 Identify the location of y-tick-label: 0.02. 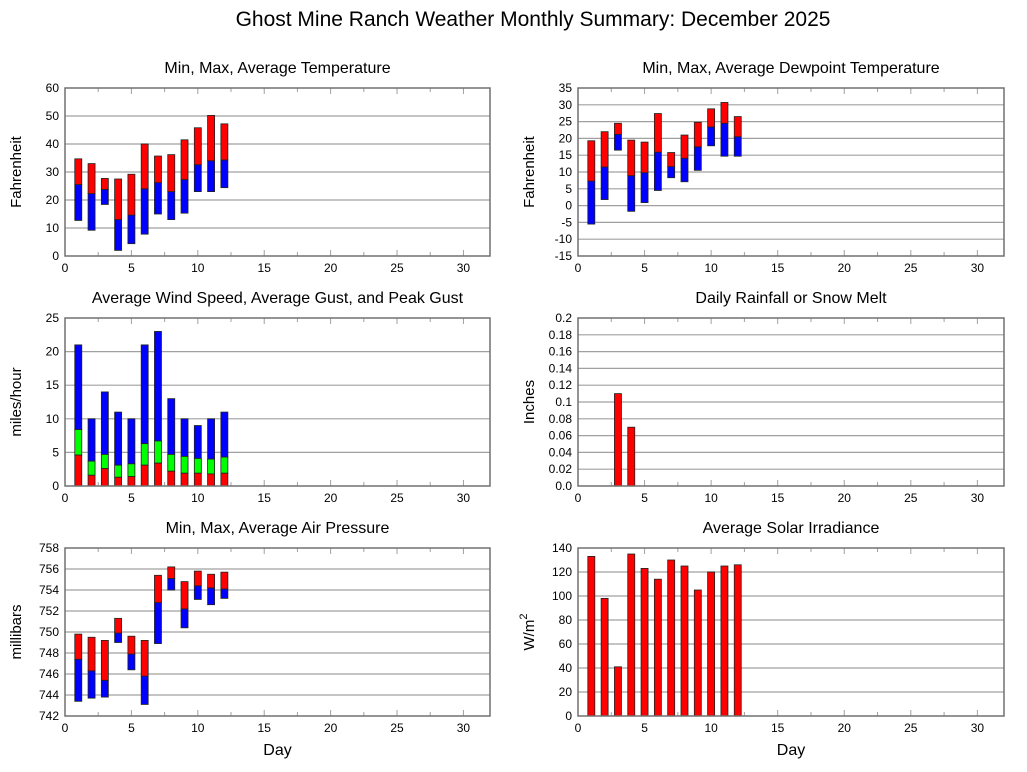
(561, 469).